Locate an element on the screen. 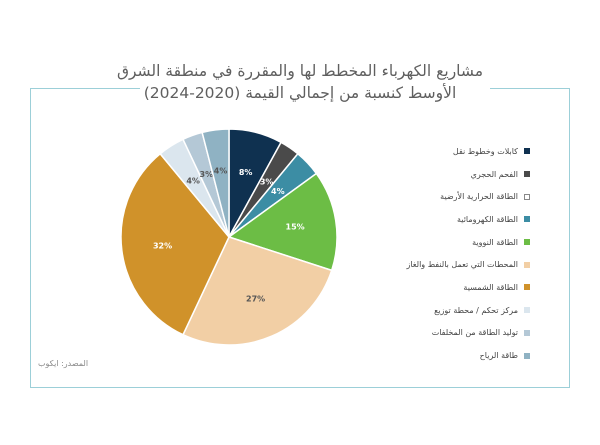 The image size is (600, 445). legend-label-1: الفحم الحجري is located at coordinates (494, 174).